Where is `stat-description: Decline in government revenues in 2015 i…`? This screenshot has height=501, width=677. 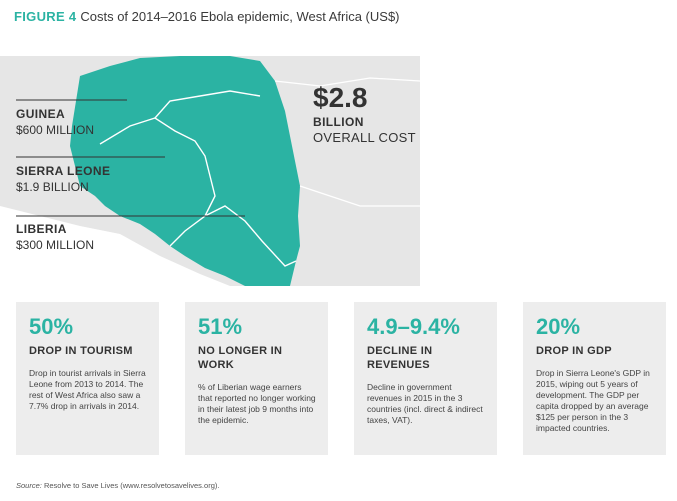 stat-description: Decline in government revenues in 2015 i… is located at coordinates (425, 403).